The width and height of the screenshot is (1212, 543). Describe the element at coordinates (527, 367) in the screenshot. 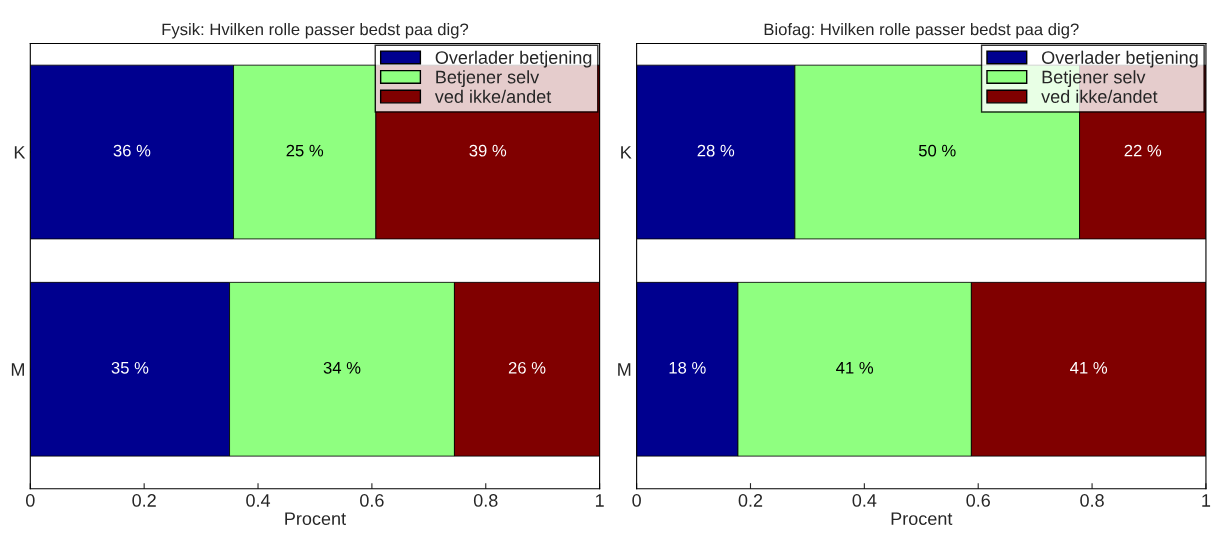

I see `data-label: 26 %` at that location.